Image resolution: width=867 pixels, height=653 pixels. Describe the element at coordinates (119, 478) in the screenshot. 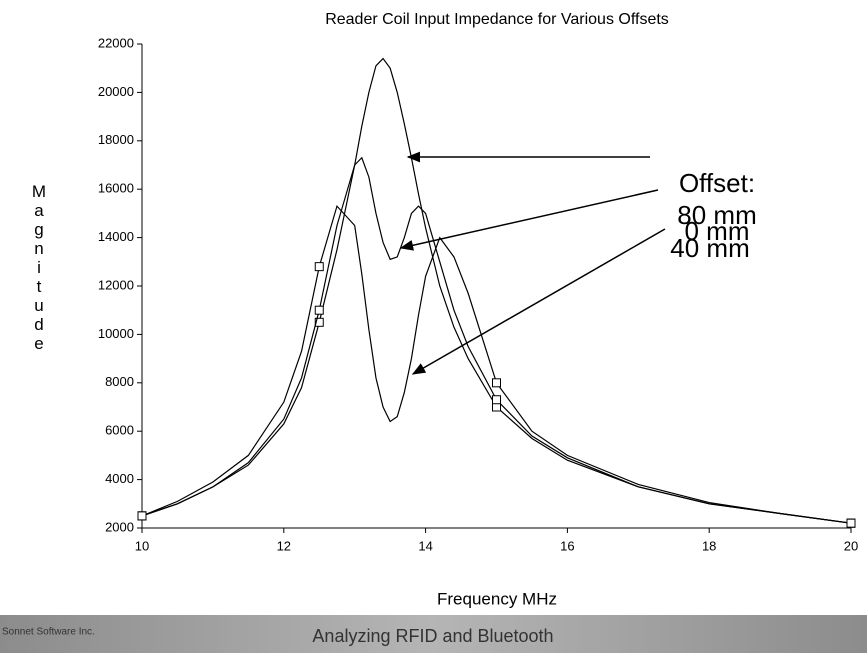

I see `y-tick-label: 4000` at that location.